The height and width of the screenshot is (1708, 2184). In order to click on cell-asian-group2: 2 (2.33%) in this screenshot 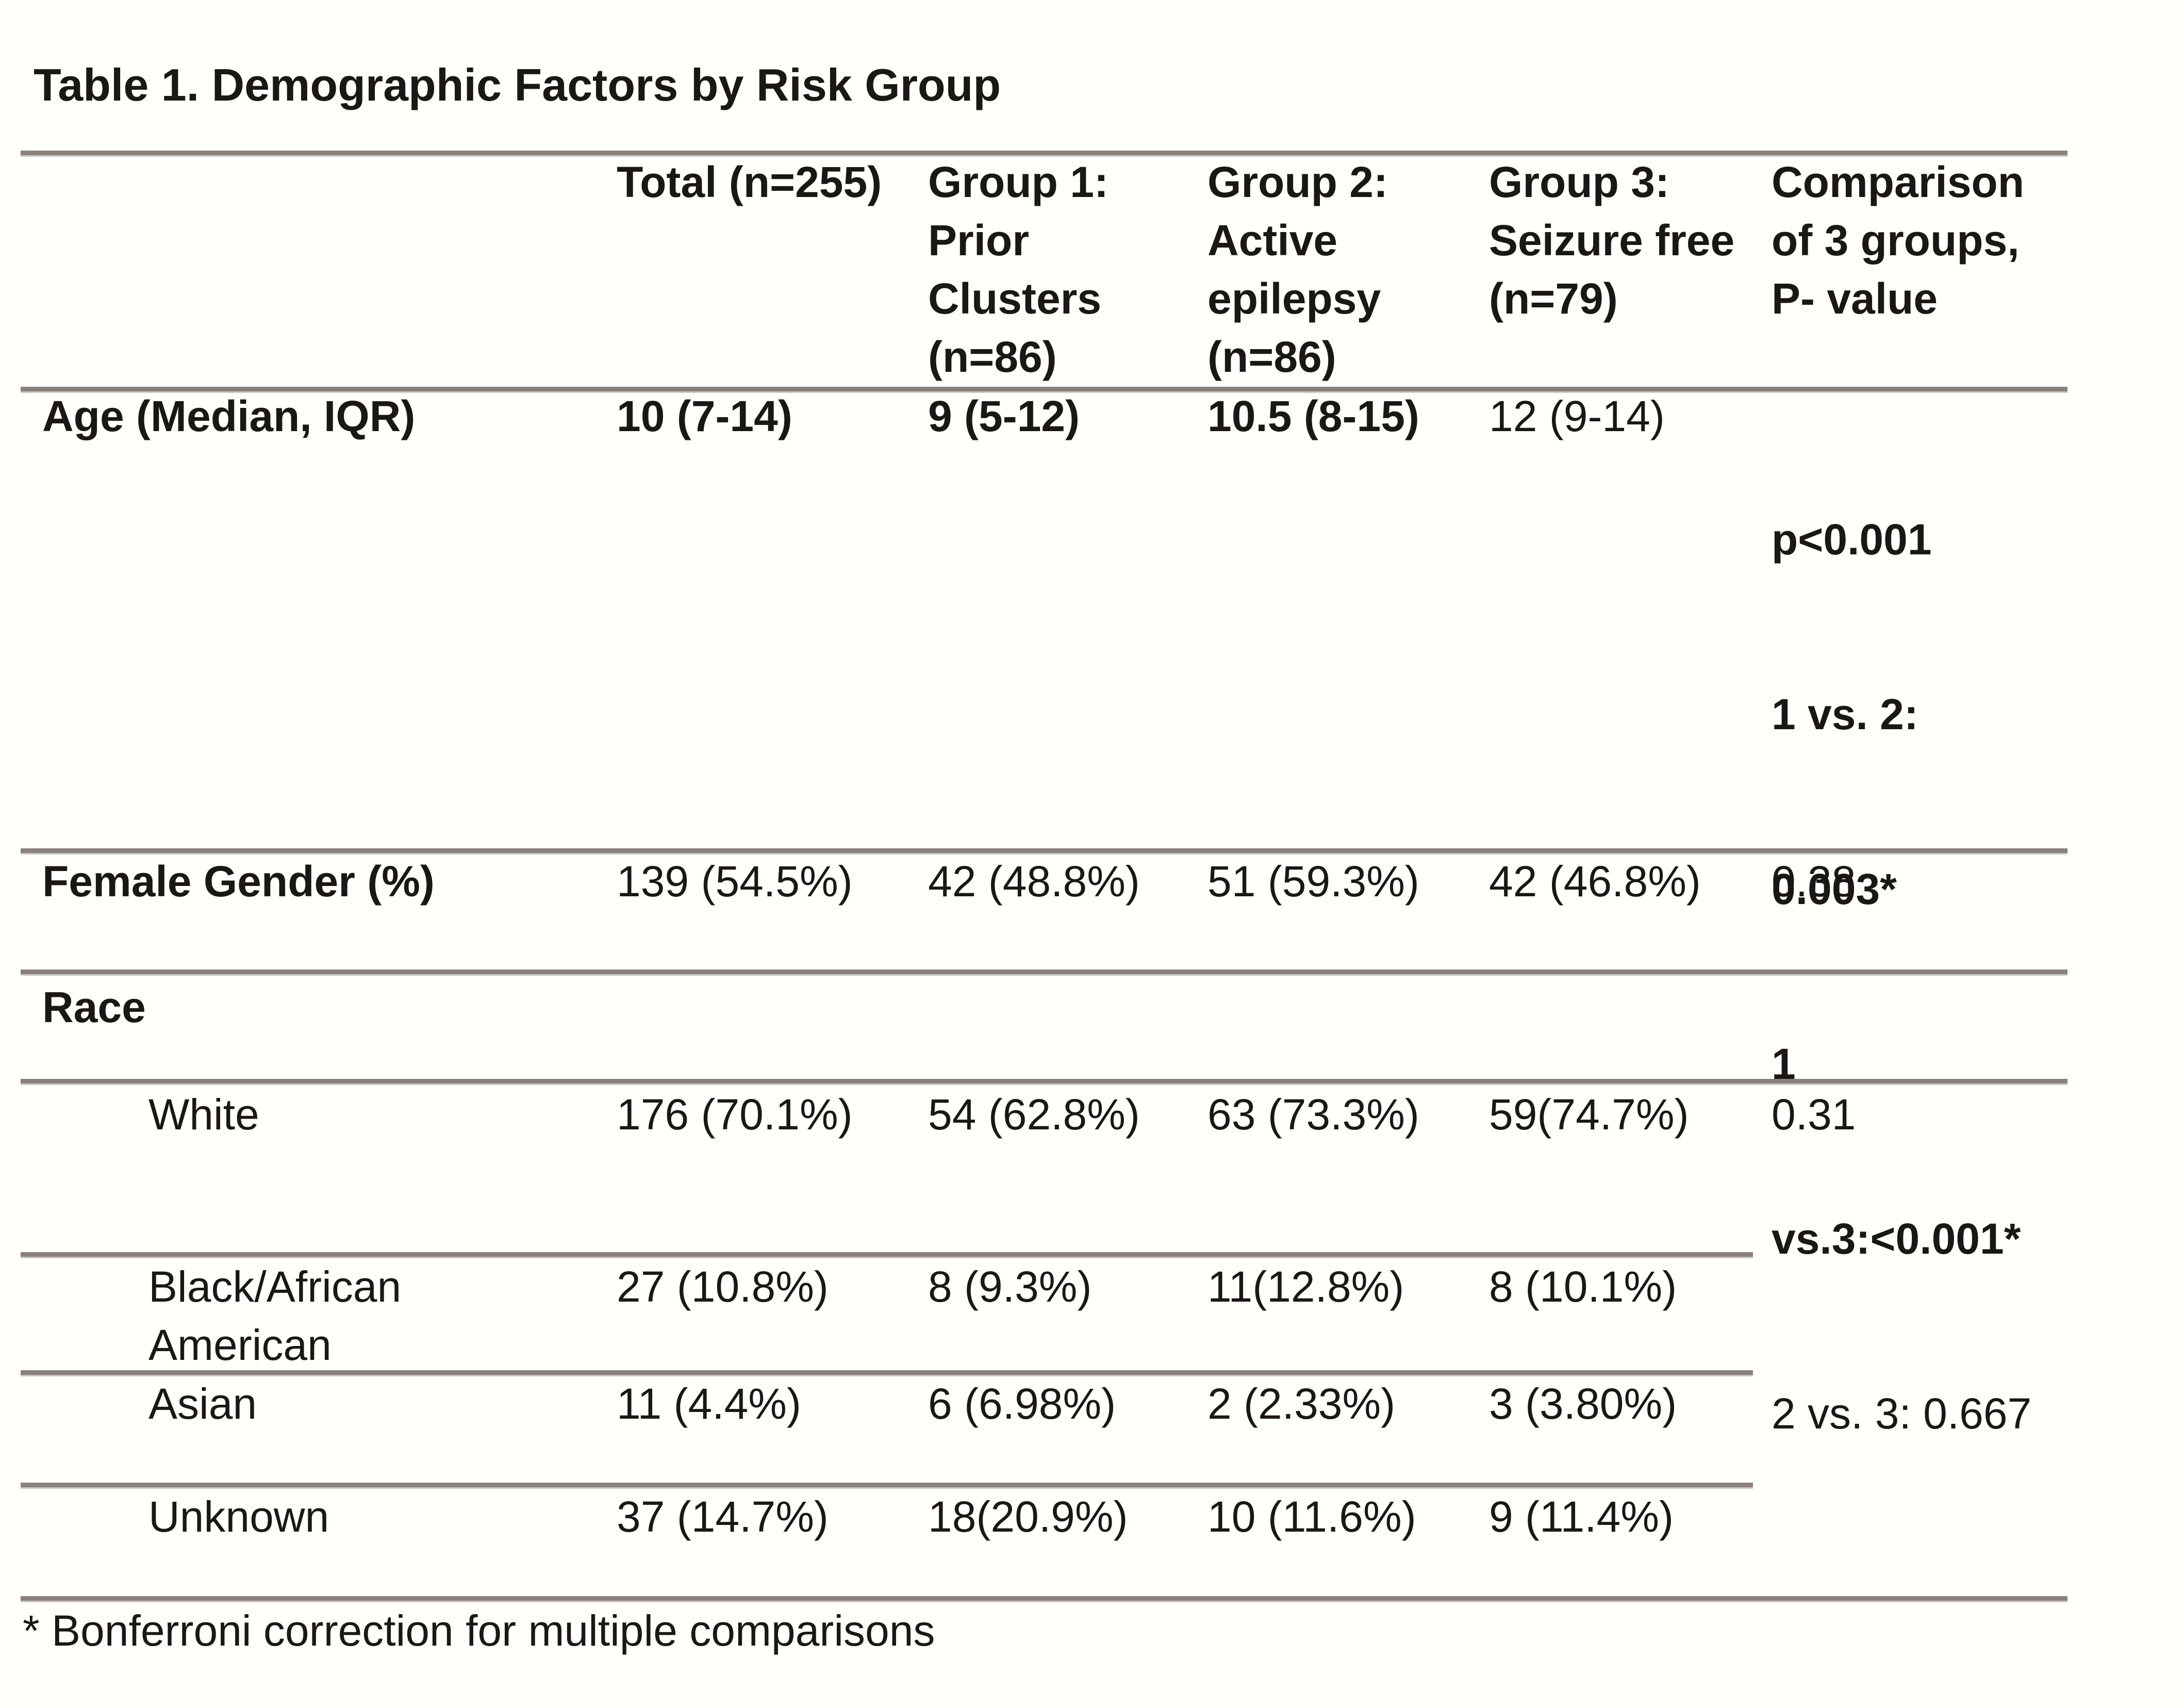, I will do `click(1301, 1403)`.